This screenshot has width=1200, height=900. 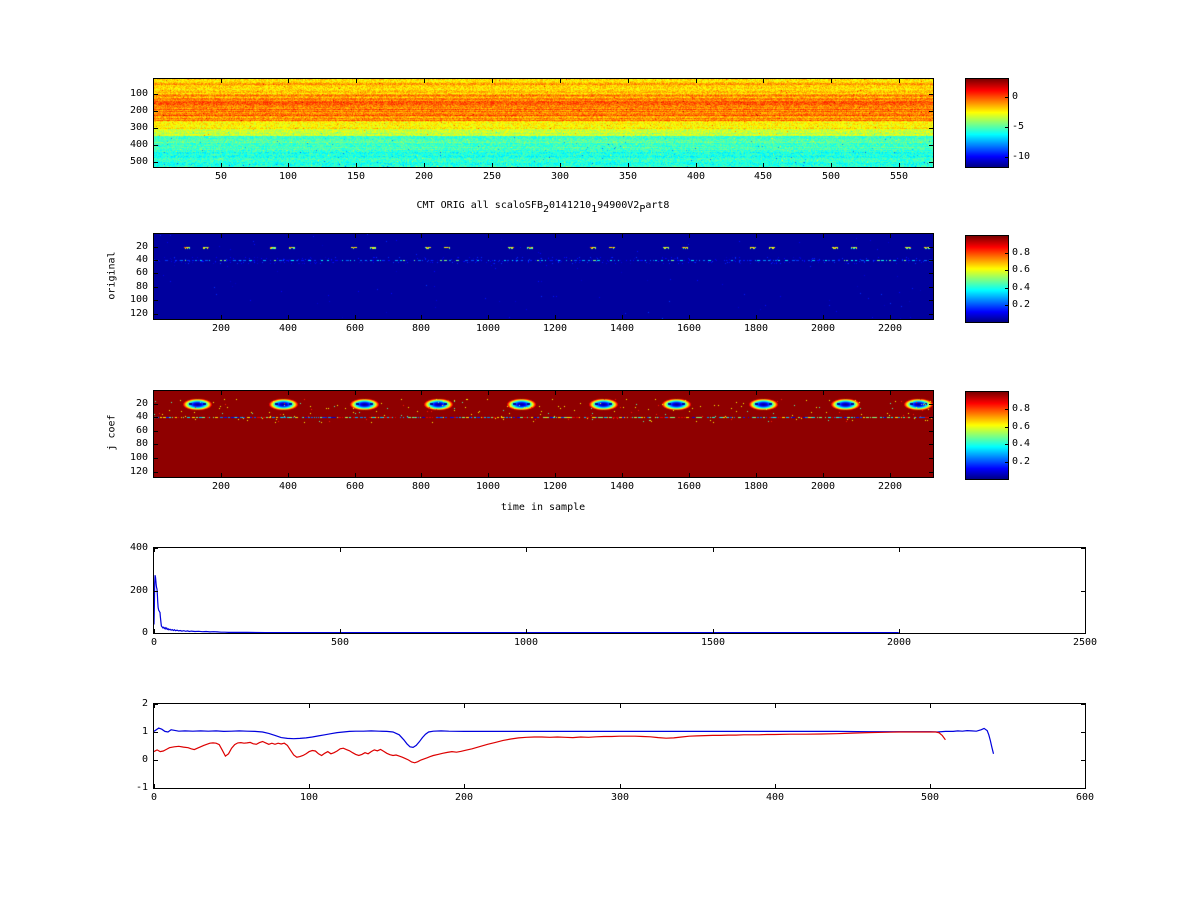 I want to click on tick-label: 120, so click(x=138, y=471).